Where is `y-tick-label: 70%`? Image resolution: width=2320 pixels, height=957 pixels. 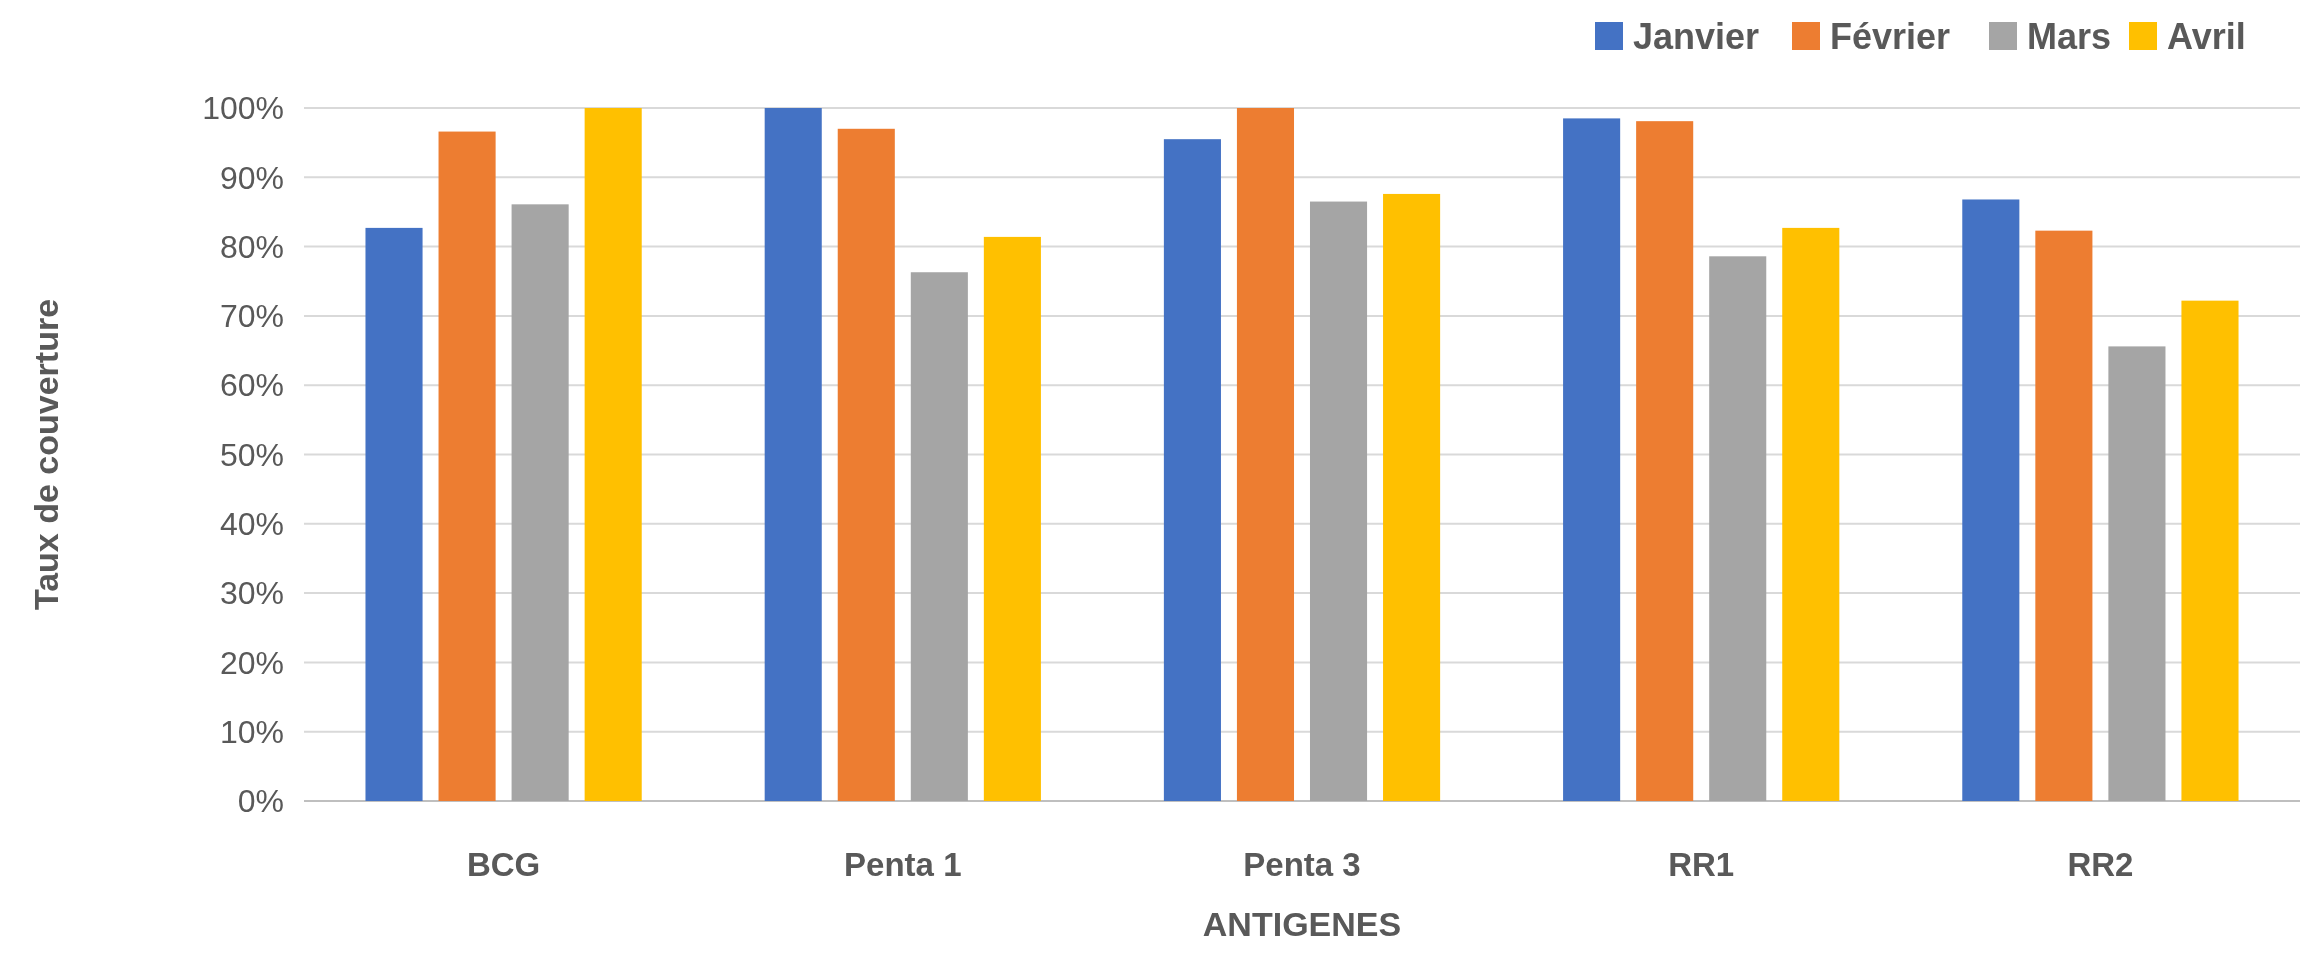
y-tick-label: 70% is located at coordinates (251, 316).